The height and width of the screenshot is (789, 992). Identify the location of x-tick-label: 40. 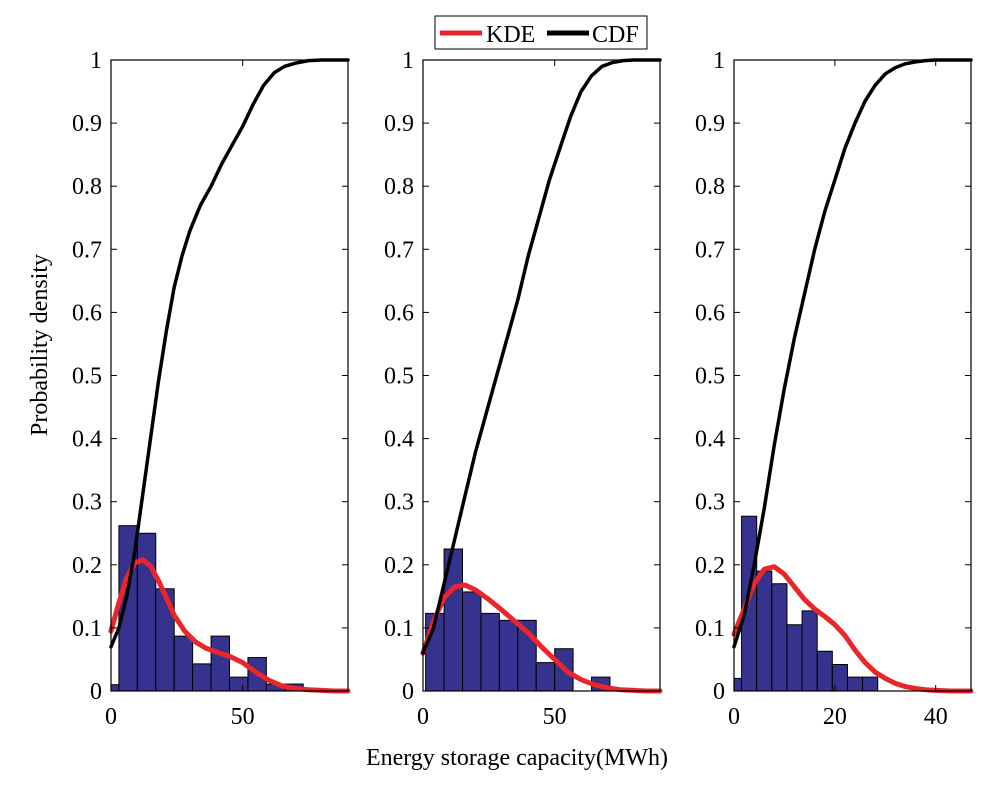
(936, 717).